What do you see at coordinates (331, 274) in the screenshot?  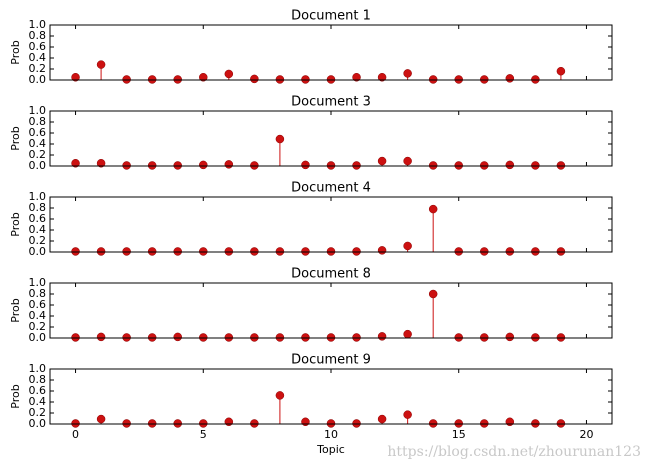 I see `chart-title: Document 8` at bounding box center [331, 274].